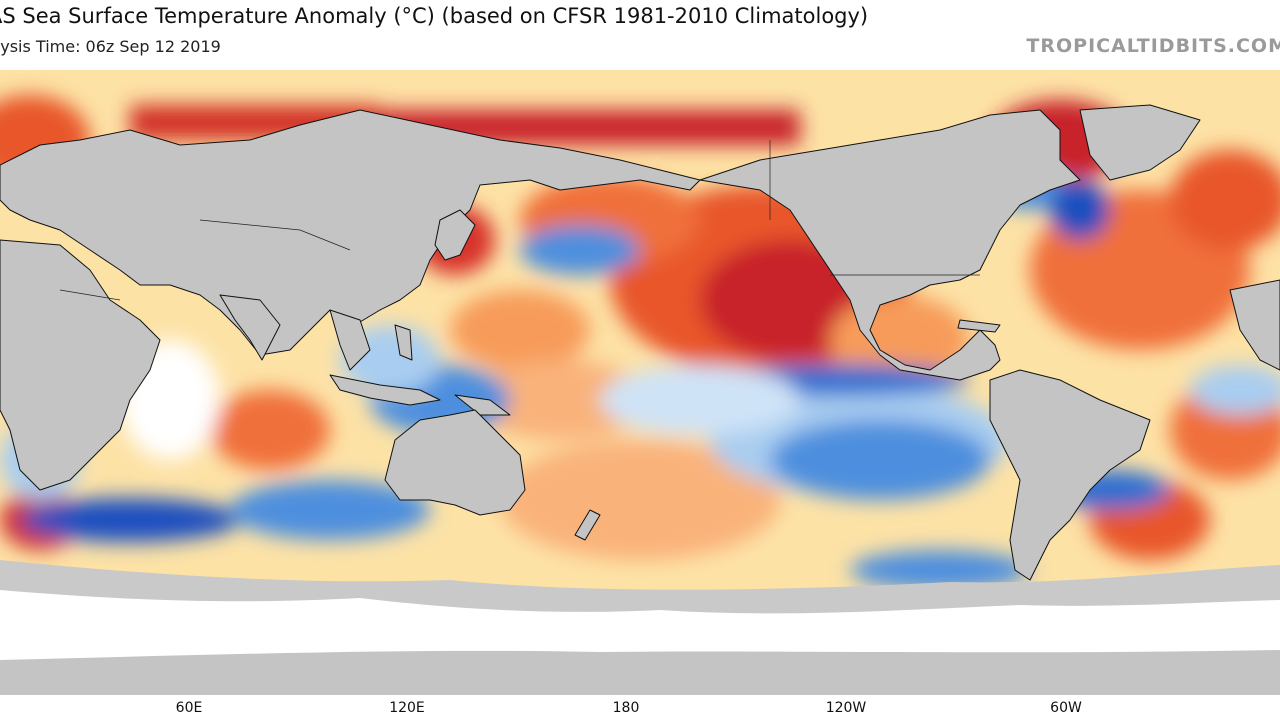 The image size is (1280, 720). What do you see at coordinates (455, 235) in the screenshot?
I see `japan` at bounding box center [455, 235].